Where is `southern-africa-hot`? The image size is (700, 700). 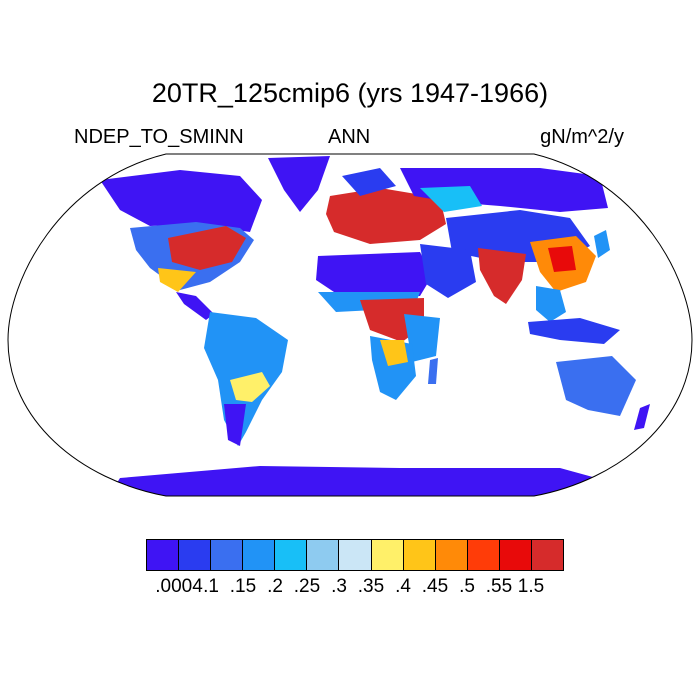
southern-africa-hot is located at coordinates (394, 353).